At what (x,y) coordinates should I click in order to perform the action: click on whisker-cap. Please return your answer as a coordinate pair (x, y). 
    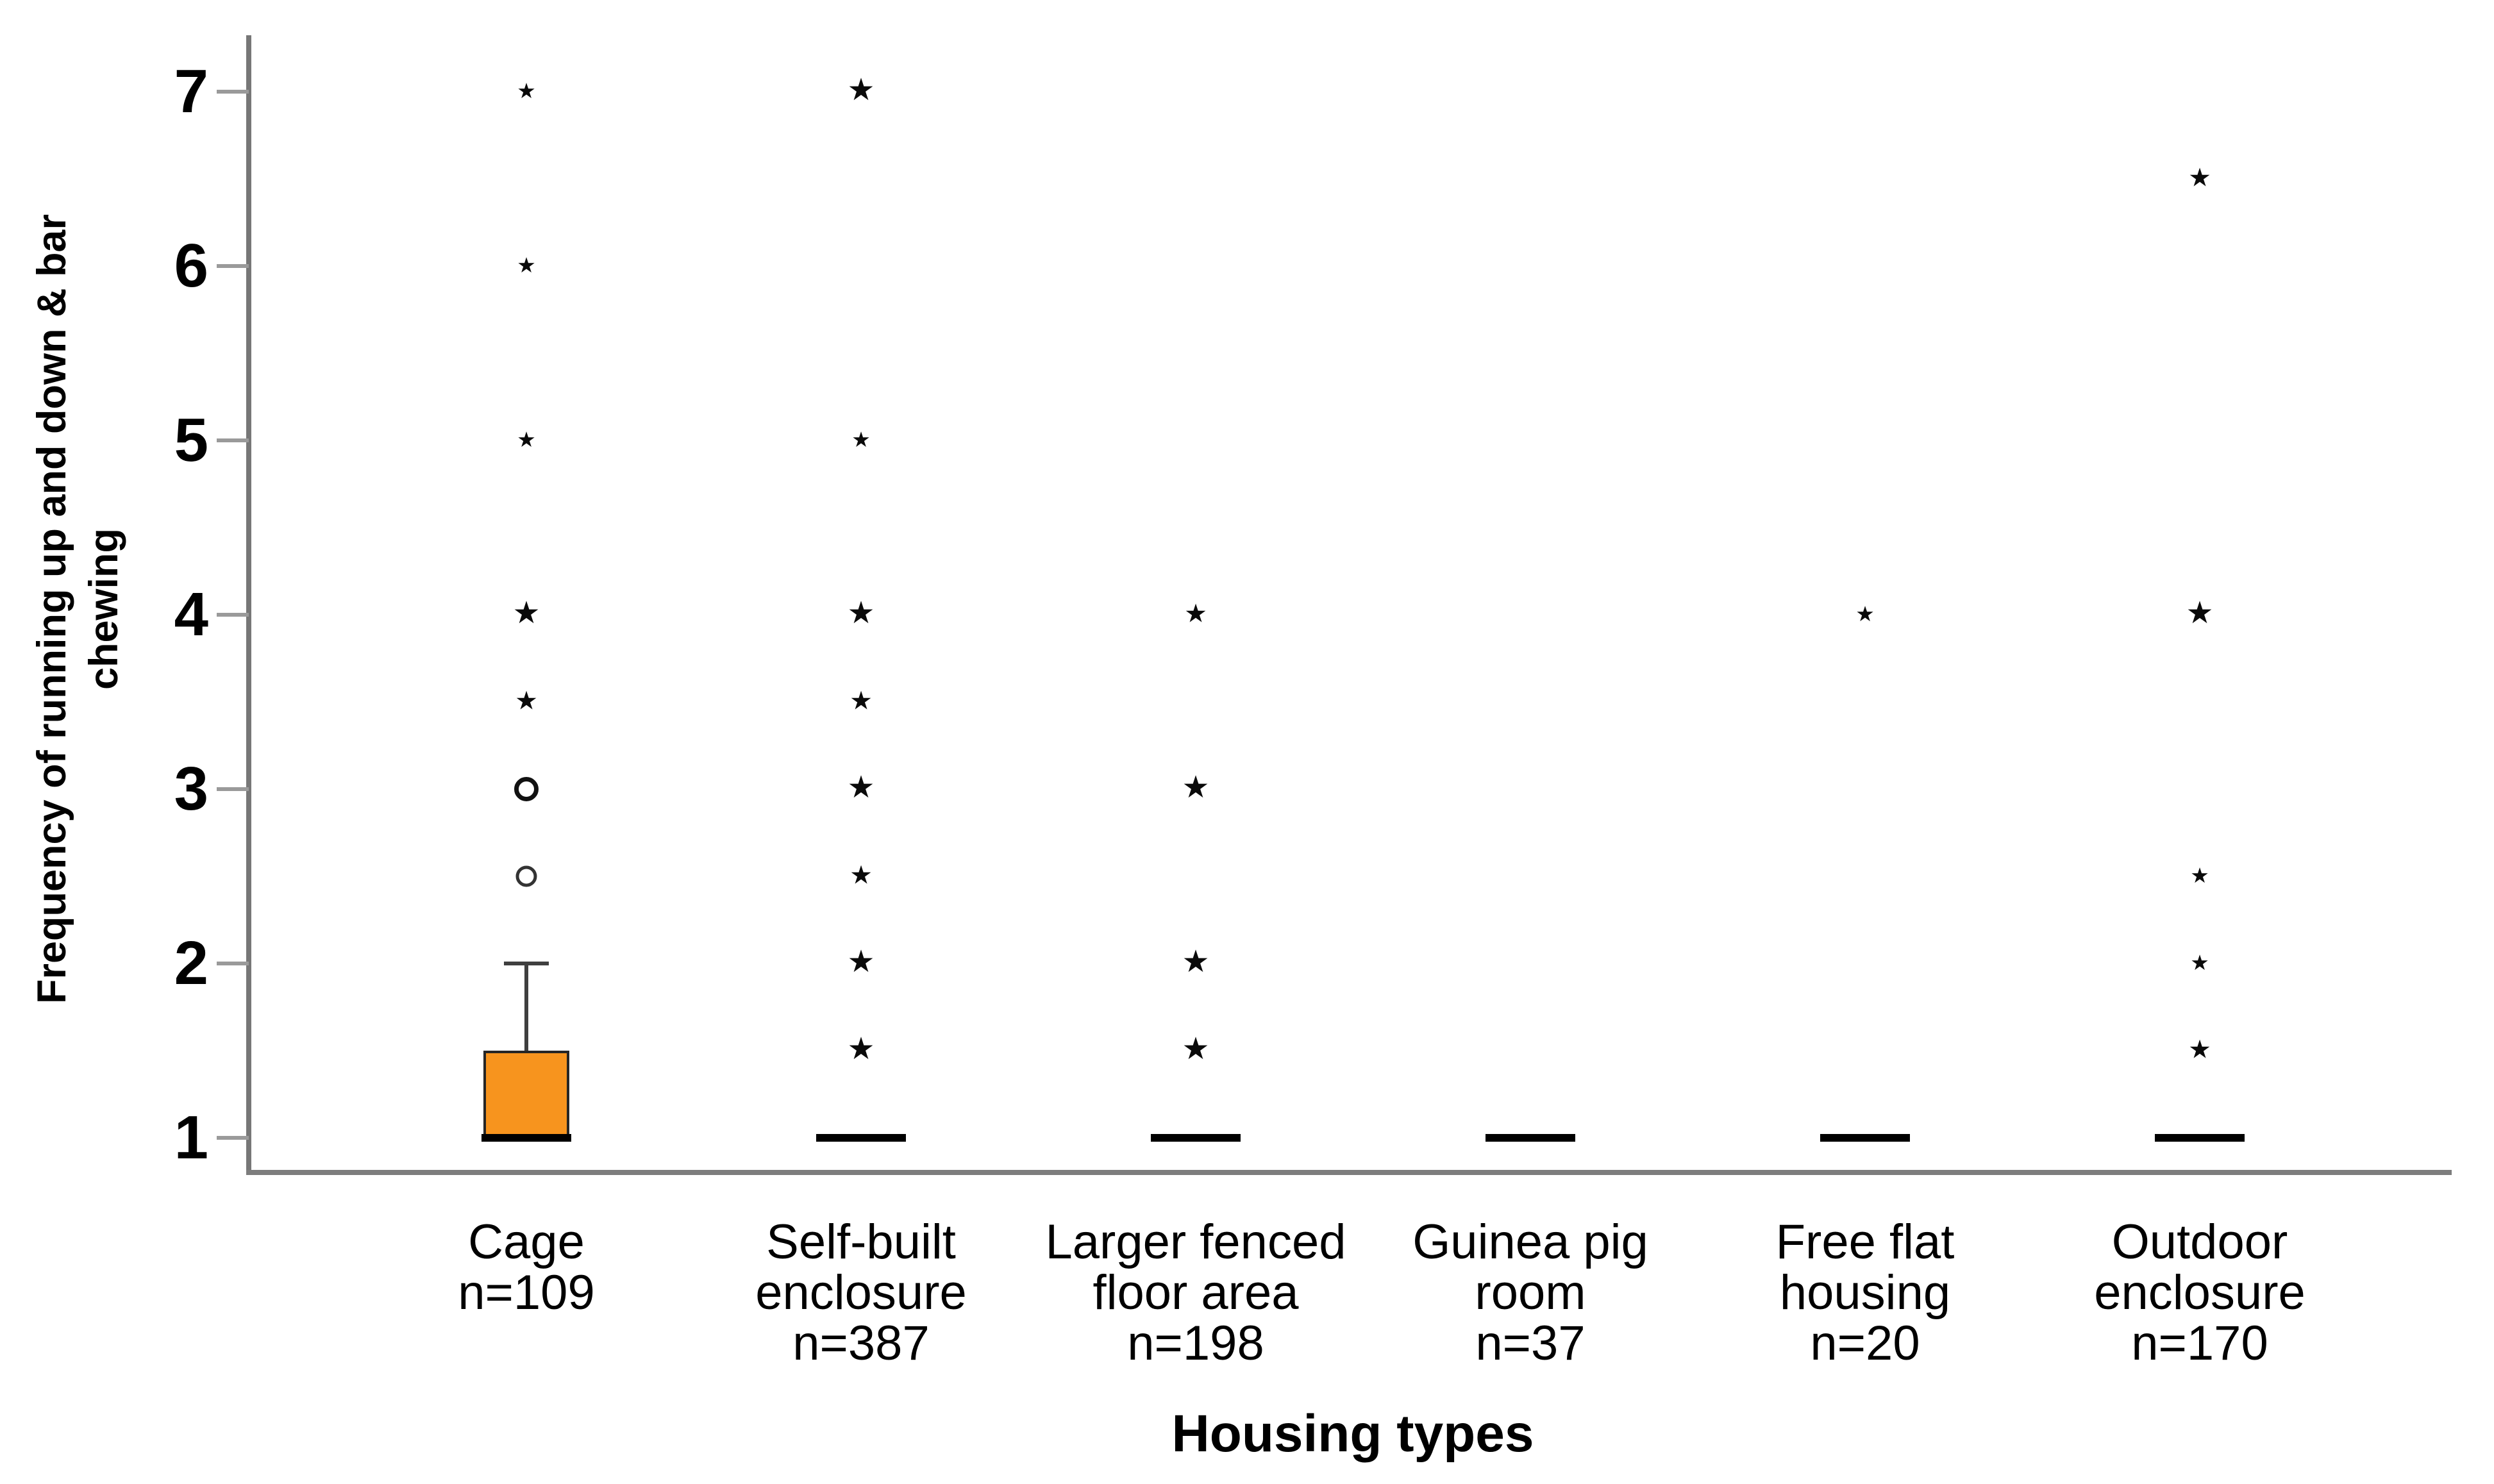
    Looking at the image, I should click on (526, 963).